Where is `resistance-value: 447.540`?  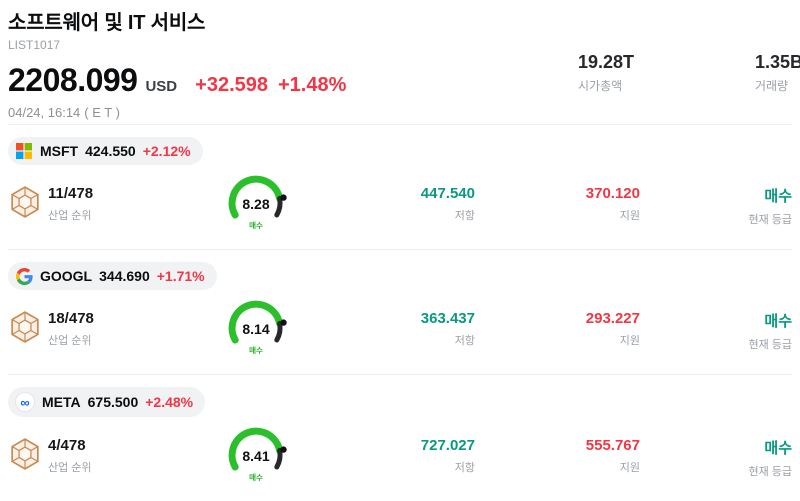 resistance-value: 447.540 is located at coordinates (447, 193).